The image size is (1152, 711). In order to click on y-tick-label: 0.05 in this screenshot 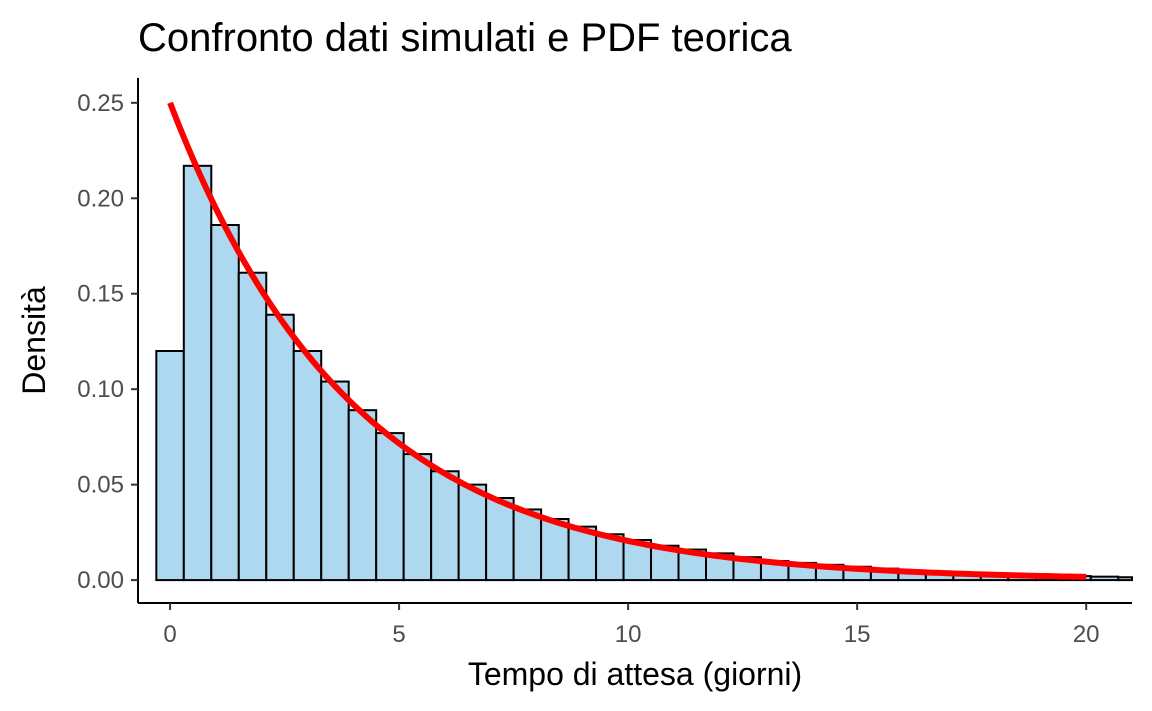, I will do `click(100, 485)`.